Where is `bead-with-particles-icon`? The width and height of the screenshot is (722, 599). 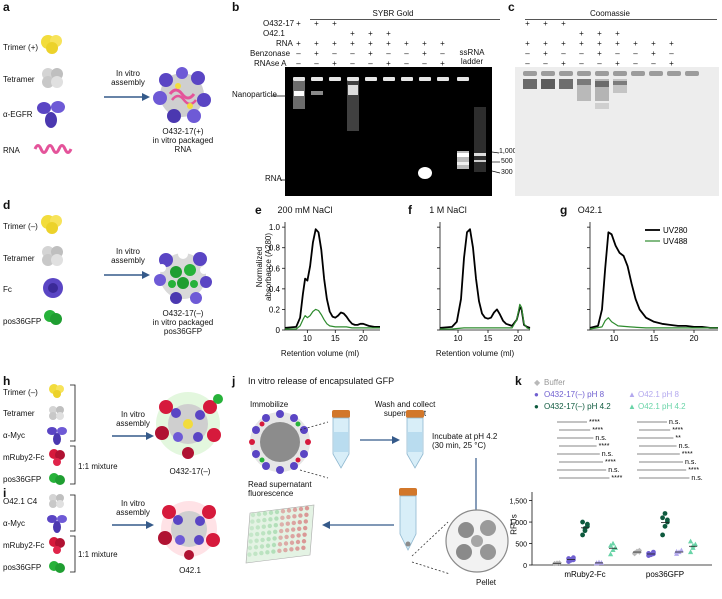
bead-with-particles-icon is located at coordinates (280, 442).